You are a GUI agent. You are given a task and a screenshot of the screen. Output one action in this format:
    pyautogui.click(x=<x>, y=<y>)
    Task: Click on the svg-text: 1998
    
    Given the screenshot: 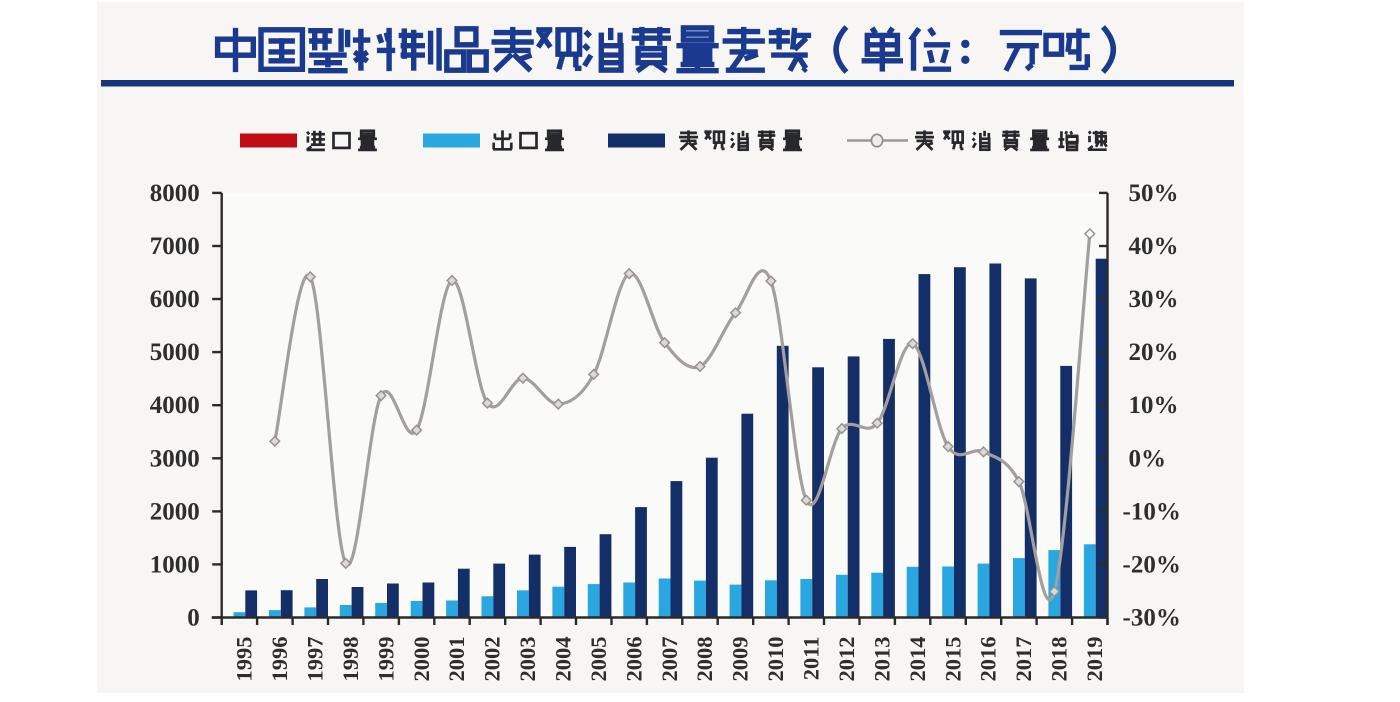 What is the action you would take?
    pyautogui.click(x=350, y=659)
    